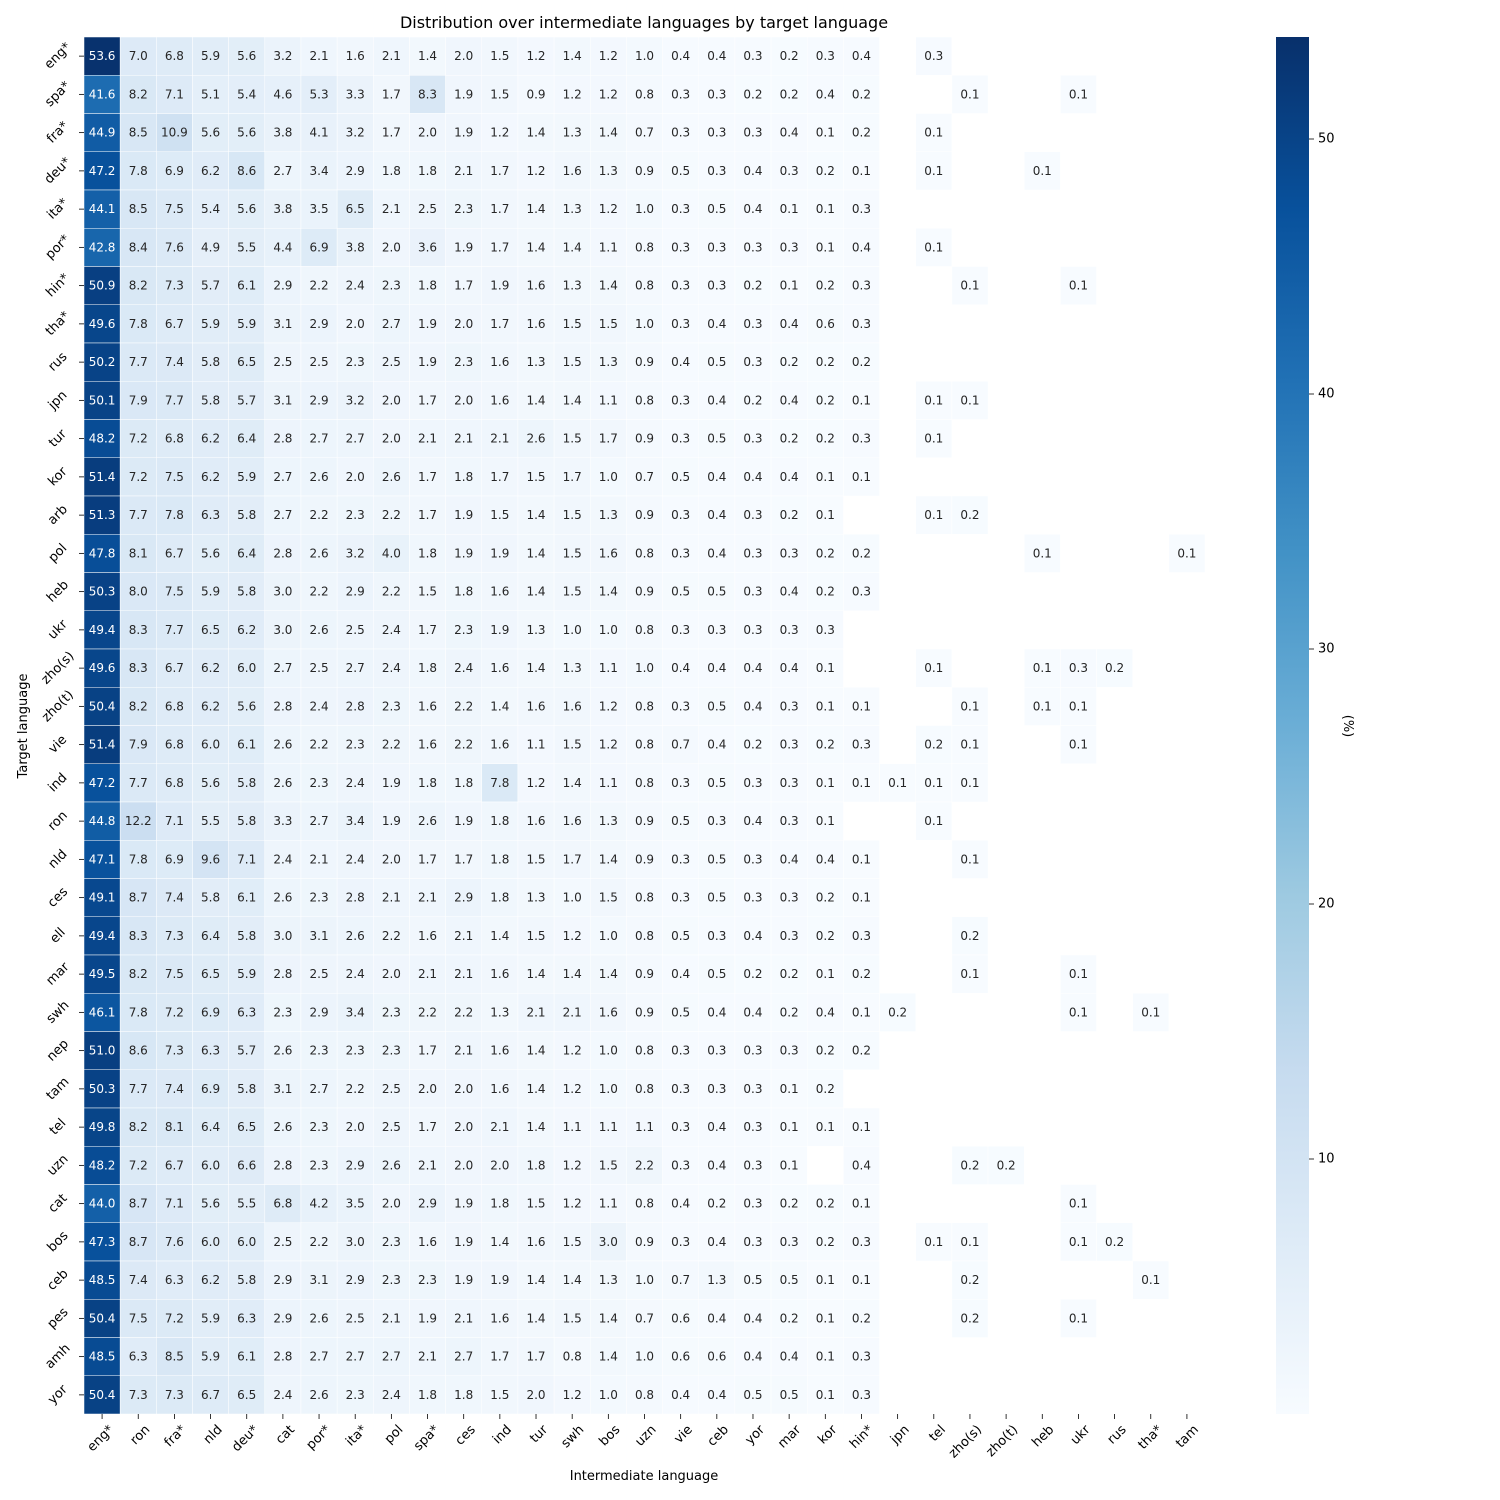 This screenshot has height=1500, width=1500. What do you see at coordinates (1292, 725) in the screenshot?
I see `colorbar` at bounding box center [1292, 725].